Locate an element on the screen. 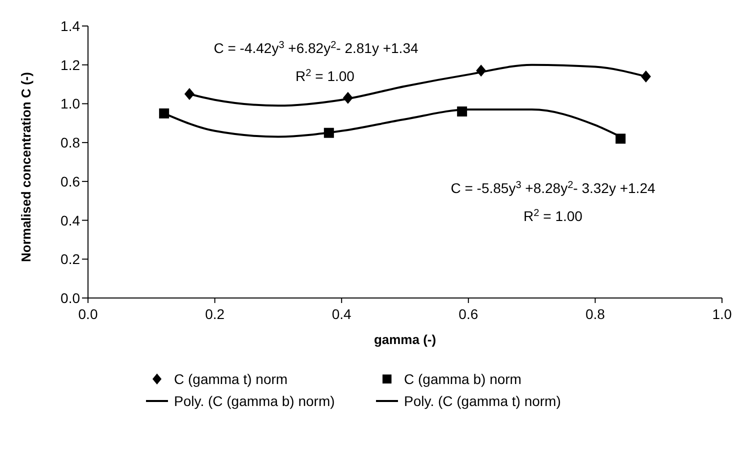 This screenshot has width=752, height=461. x-tick-label: 1.0 is located at coordinates (722, 314).